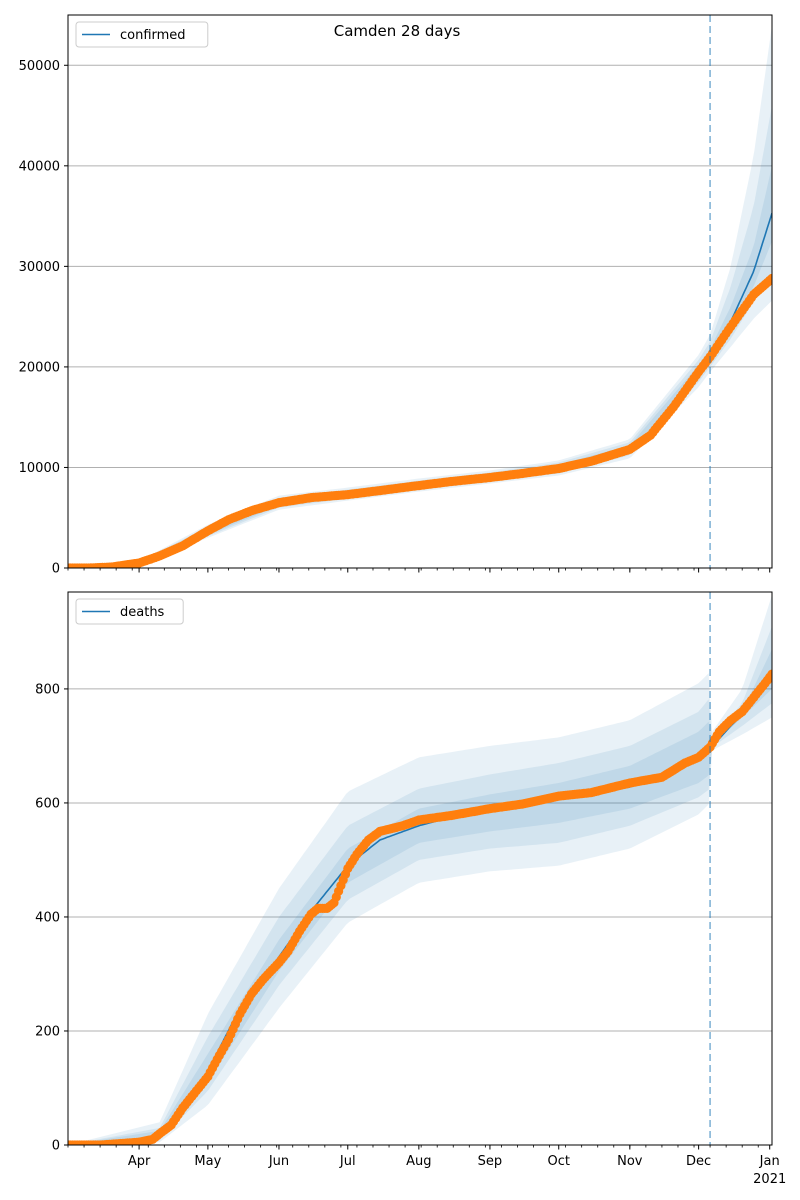  Describe the element at coordinates (153, 35) in the screenshot. I see `legend-label: confirmed` at that location.